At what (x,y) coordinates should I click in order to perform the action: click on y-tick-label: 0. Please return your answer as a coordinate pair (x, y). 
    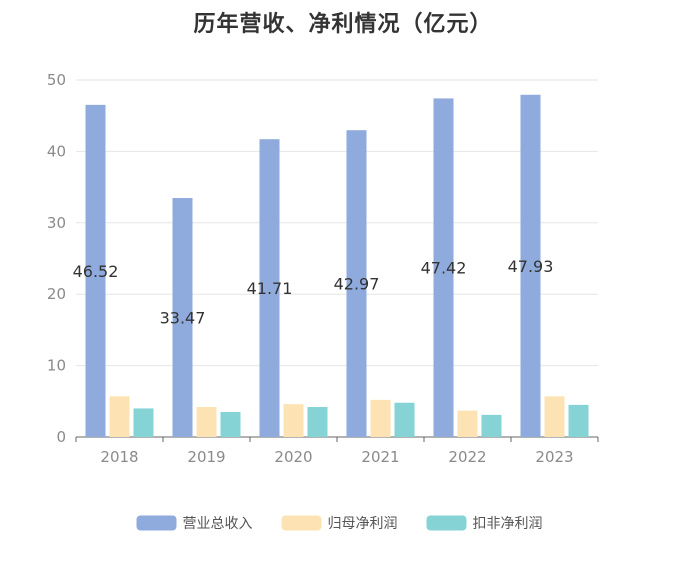
    Looking at the image, I should click on (61, 437).